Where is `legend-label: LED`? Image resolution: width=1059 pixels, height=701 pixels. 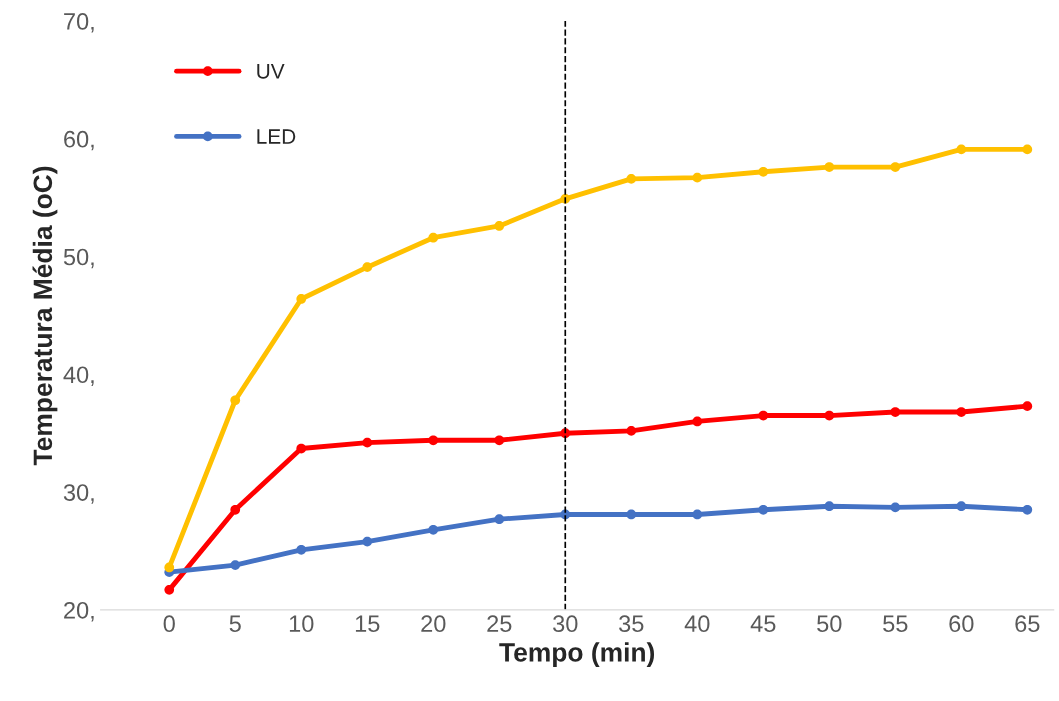
legend-label: LED is located at coordinates (276, 136).